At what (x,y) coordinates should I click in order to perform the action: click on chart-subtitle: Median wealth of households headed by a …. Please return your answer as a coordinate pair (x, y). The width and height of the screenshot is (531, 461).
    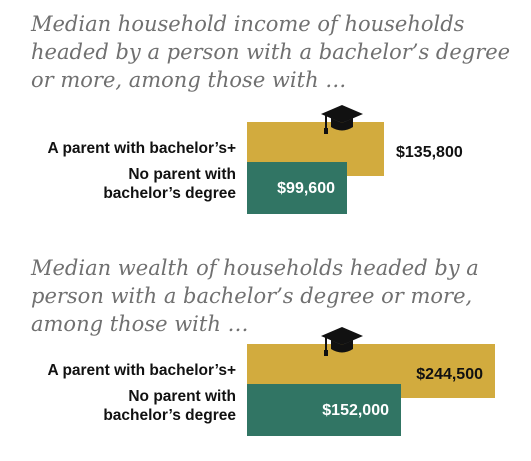
    Looking at the image, I should click on (255, 296).